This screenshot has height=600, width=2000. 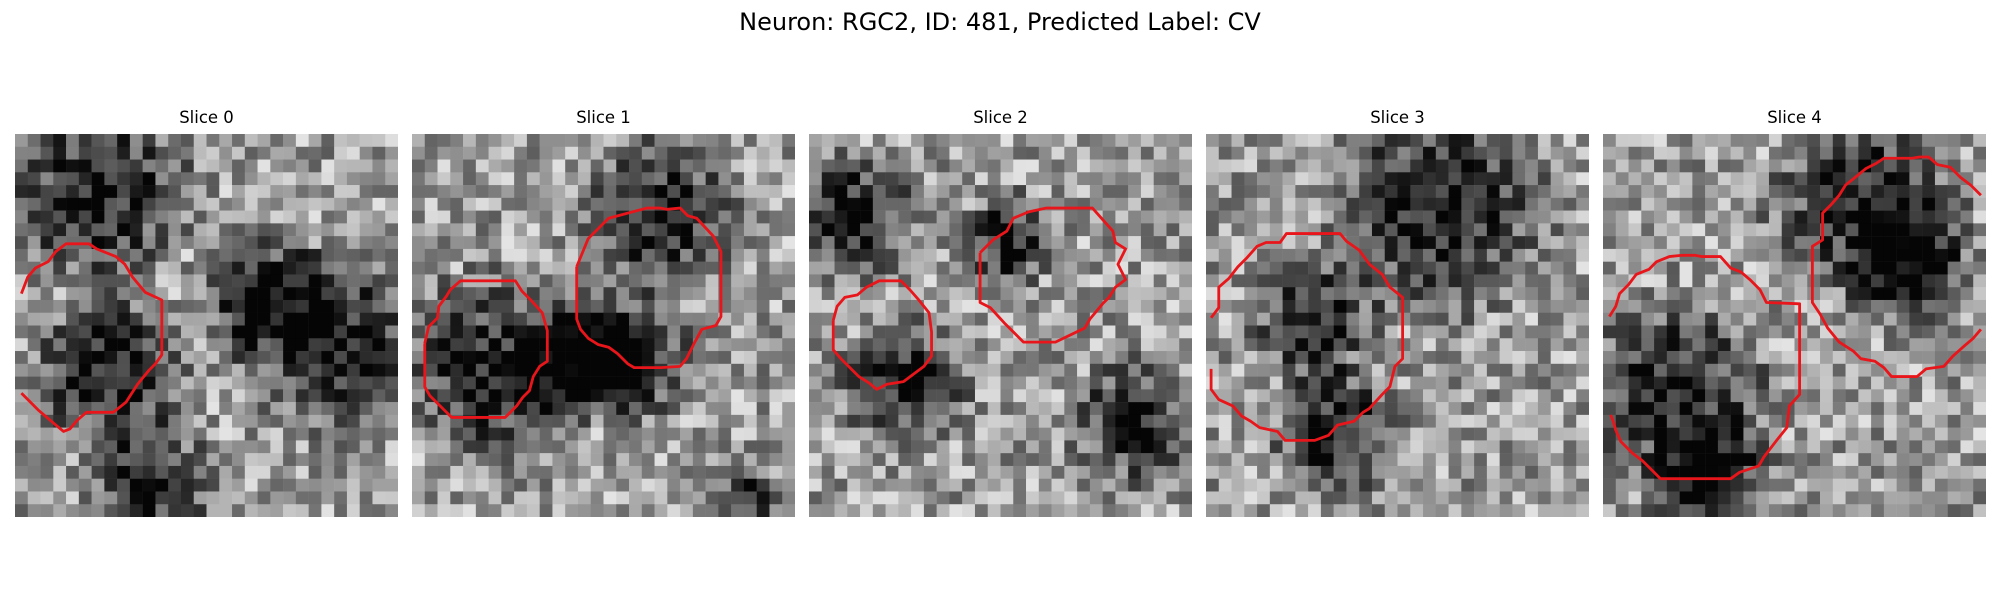 I want to click on slice-title-0: Slice 0, so click(x=206, y=117).